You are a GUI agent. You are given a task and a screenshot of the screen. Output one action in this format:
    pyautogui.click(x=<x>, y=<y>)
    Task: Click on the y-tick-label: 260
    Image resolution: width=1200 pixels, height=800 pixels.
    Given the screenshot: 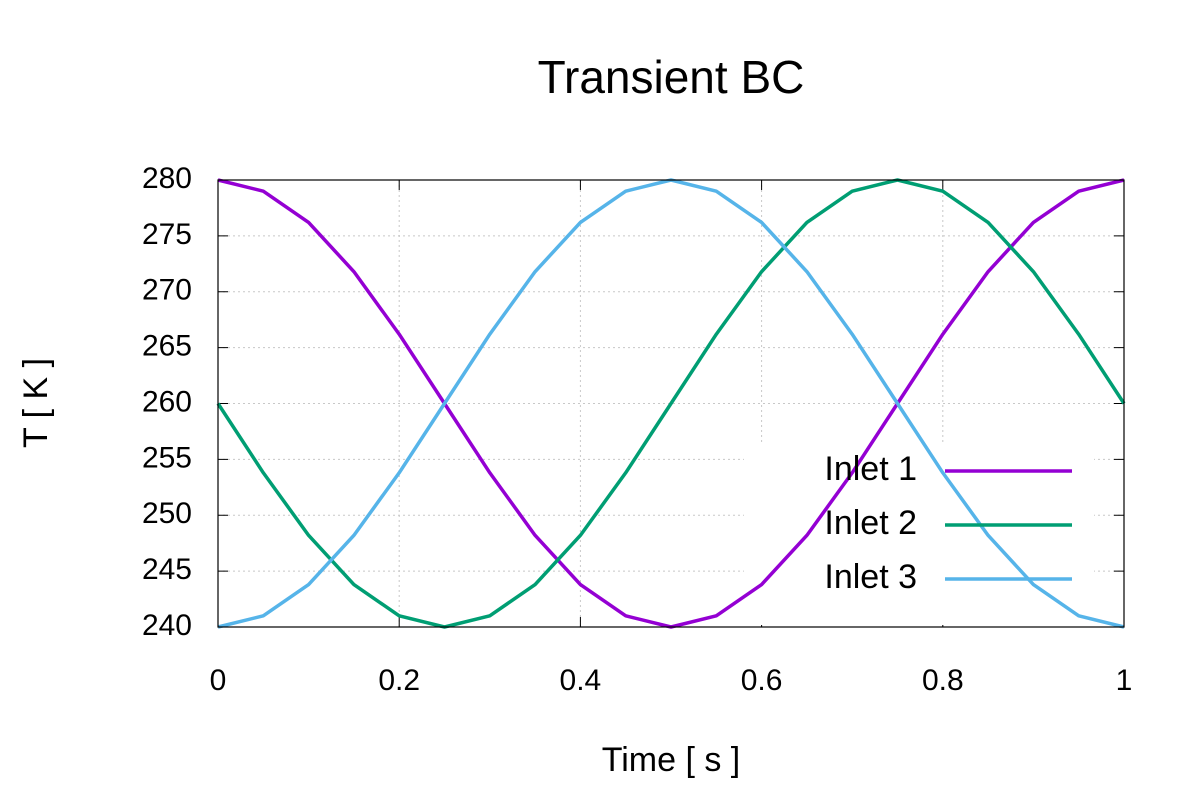 What is the action you would take?
    pyautogui.click(x=167, y=401)
    